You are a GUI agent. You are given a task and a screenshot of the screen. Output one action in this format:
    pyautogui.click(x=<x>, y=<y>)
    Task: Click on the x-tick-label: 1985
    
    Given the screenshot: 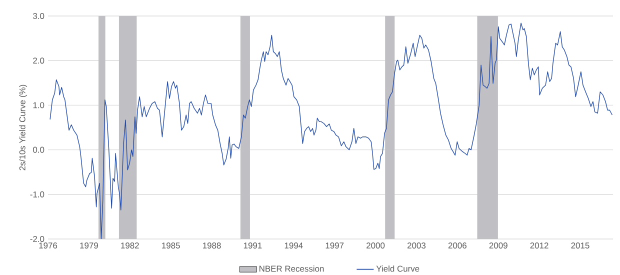 What is the action you would take?
    pyautogui.click(x=171, y=245)
    